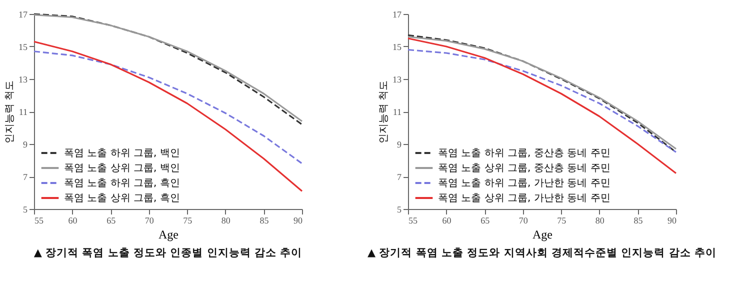 The width and height of the screenshot is (730, 292). I want to click on legend-label: 폭염 노출 하위 그룹, 중산층 동네 주민, so click(524, 153).